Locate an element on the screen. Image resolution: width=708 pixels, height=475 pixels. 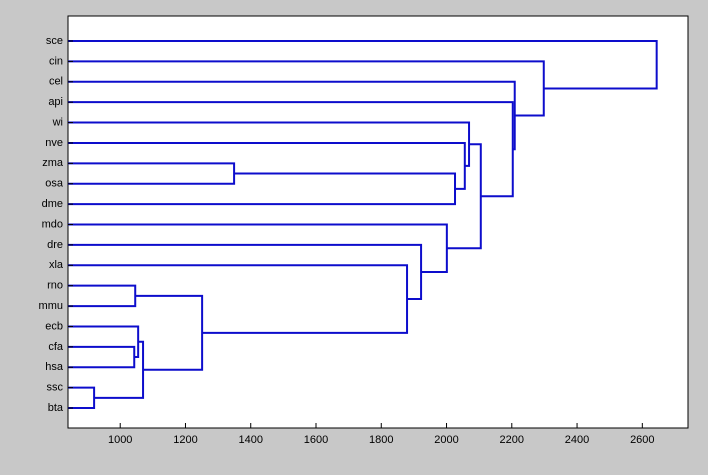
leaf-label: ssc is located at coordinates (55, 388).